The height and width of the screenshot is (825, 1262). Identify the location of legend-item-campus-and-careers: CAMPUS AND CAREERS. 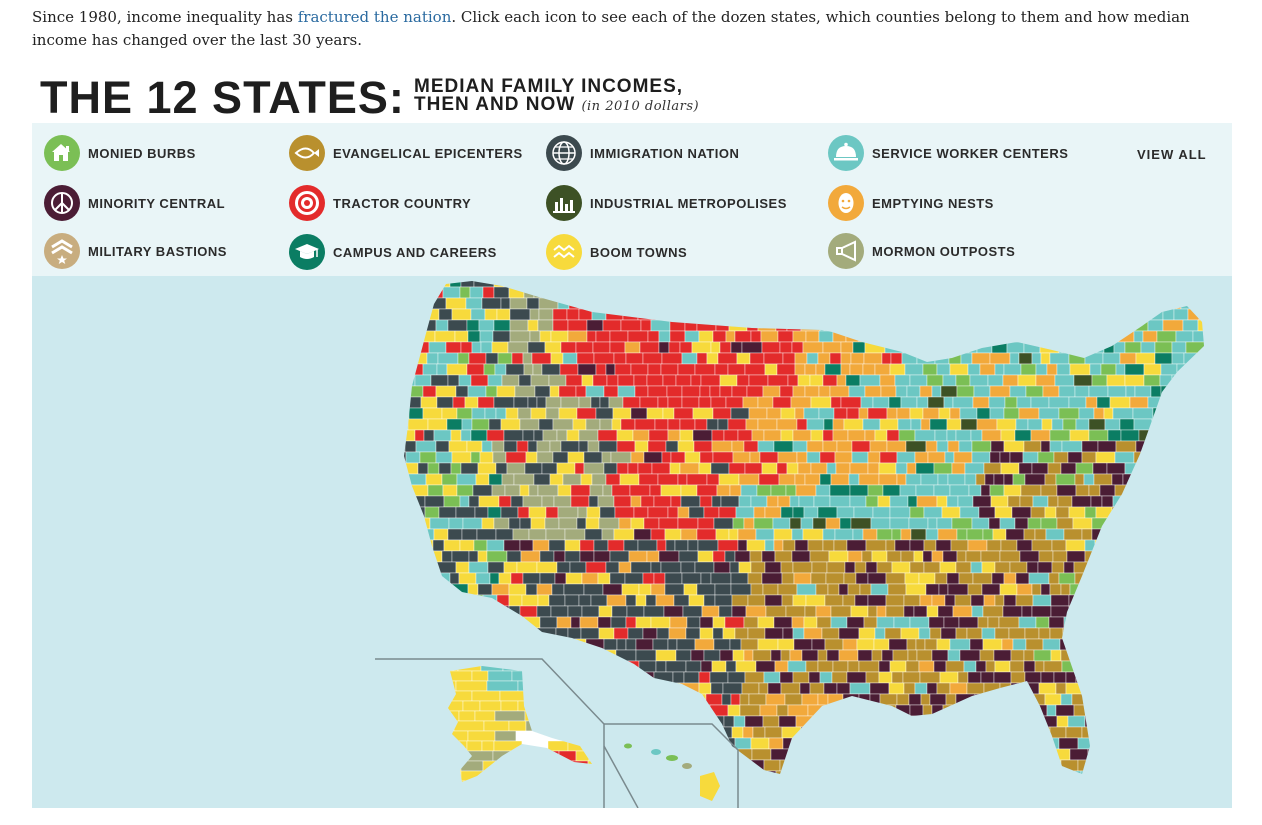
(393, 252).